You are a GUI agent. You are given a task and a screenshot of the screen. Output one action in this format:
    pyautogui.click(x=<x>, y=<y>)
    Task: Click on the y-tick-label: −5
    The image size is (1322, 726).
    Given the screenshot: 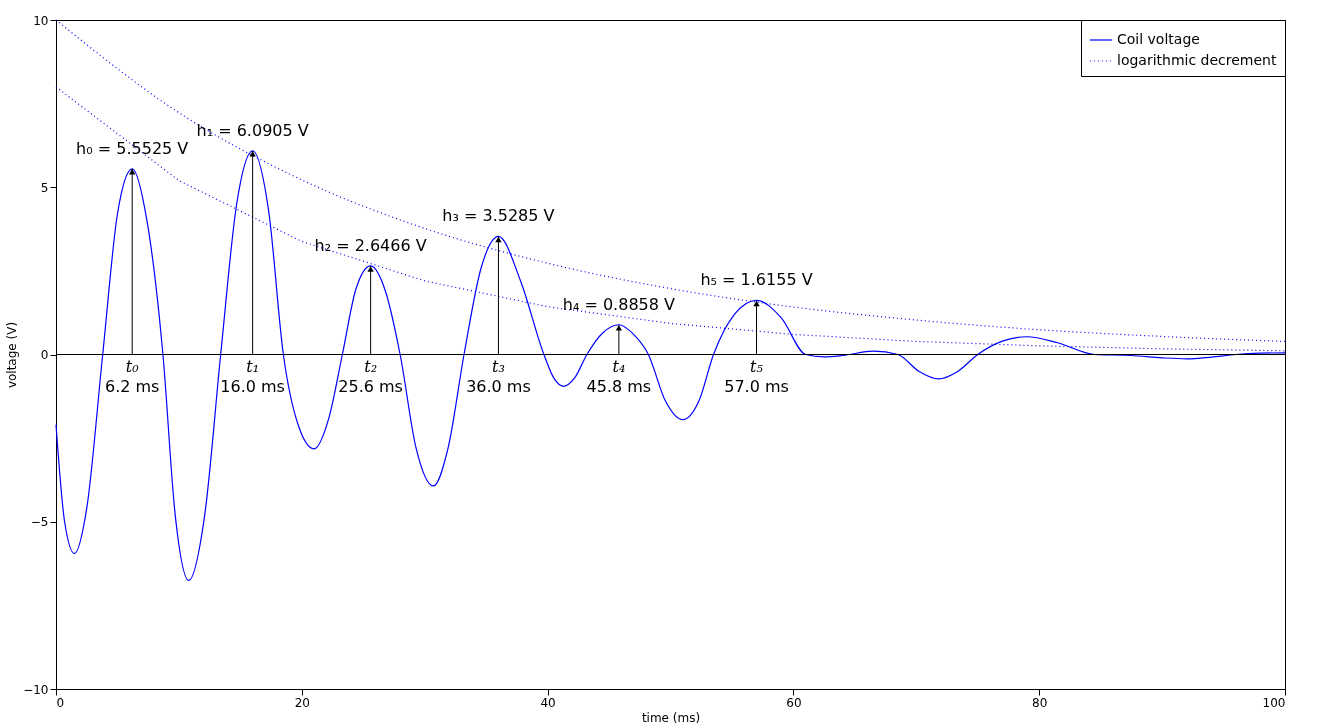 What is the action you would take?
    pyautogui.click(x=39, y=522)
    